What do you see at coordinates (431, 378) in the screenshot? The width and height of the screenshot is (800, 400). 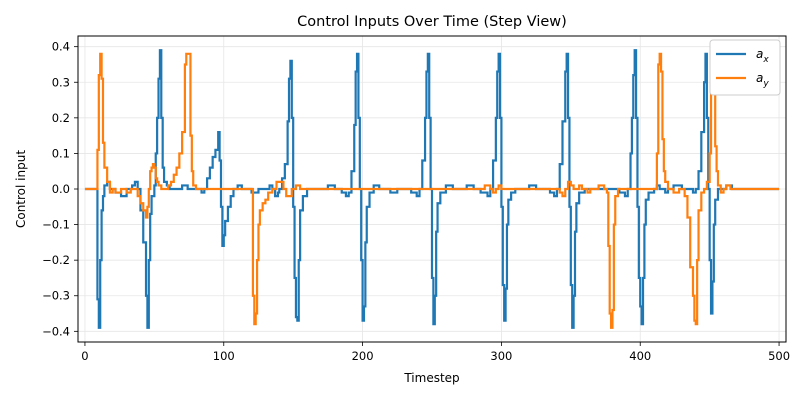 I see `x-axis-label: Timestep` at bounding box center [431, 378].